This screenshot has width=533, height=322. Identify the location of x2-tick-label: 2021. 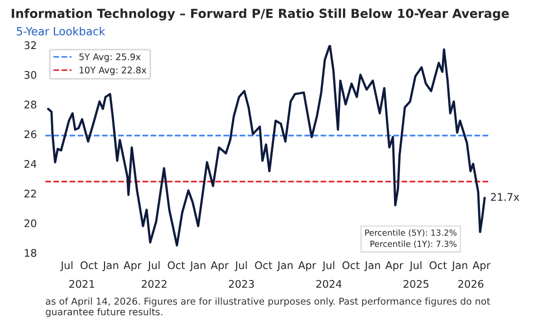
(81, 284).